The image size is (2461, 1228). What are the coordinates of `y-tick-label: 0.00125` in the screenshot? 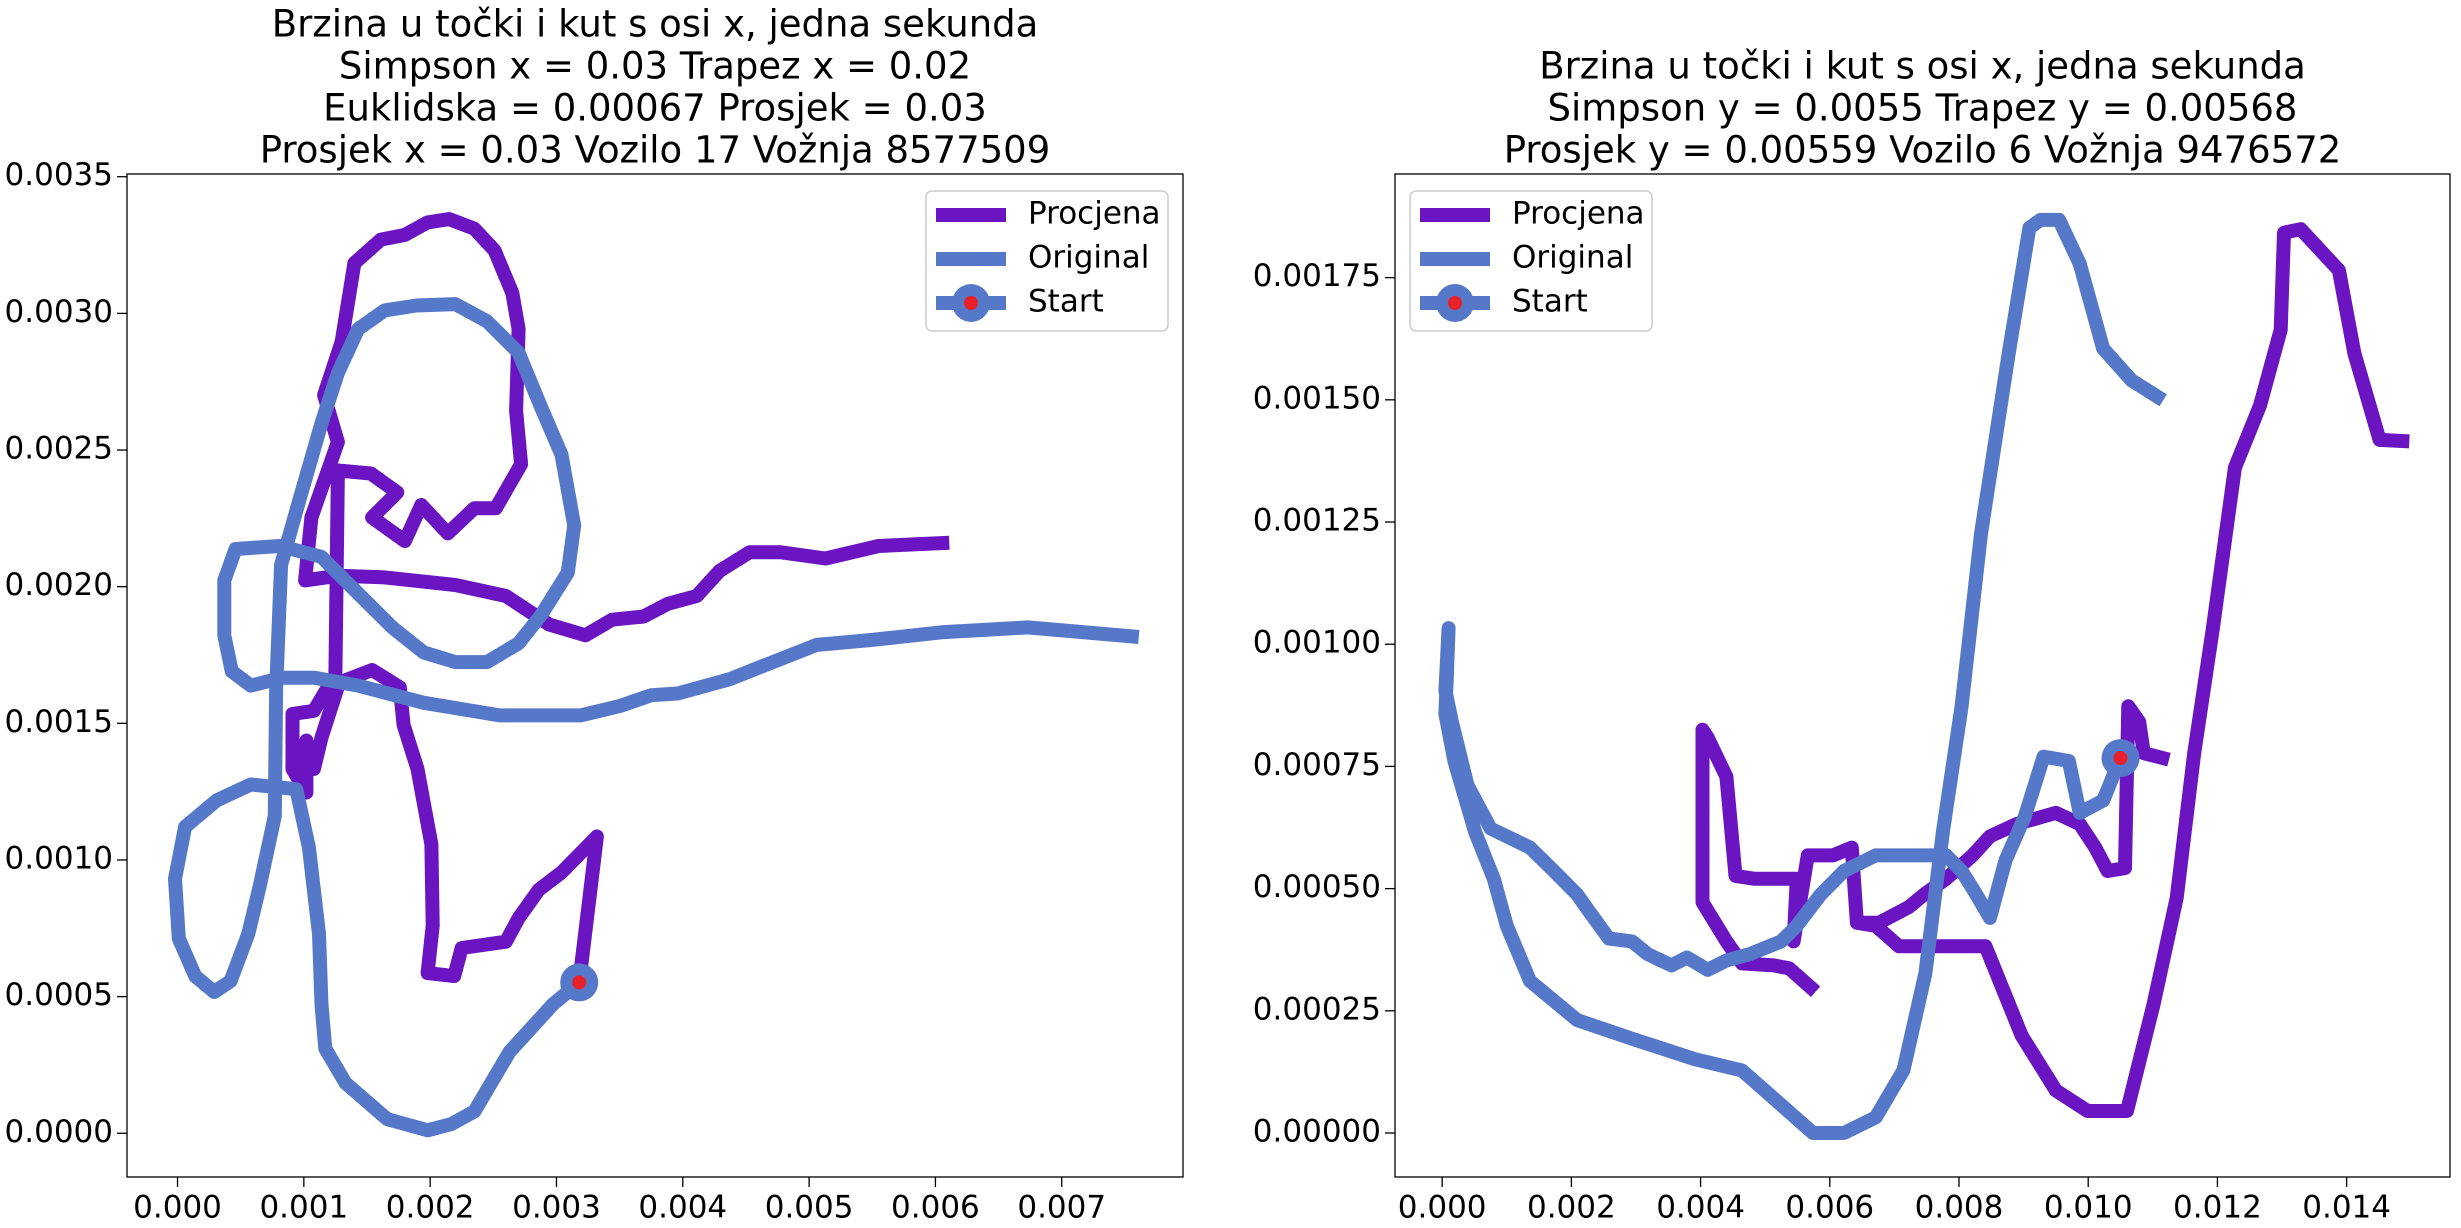 It's located at (1317, 521).